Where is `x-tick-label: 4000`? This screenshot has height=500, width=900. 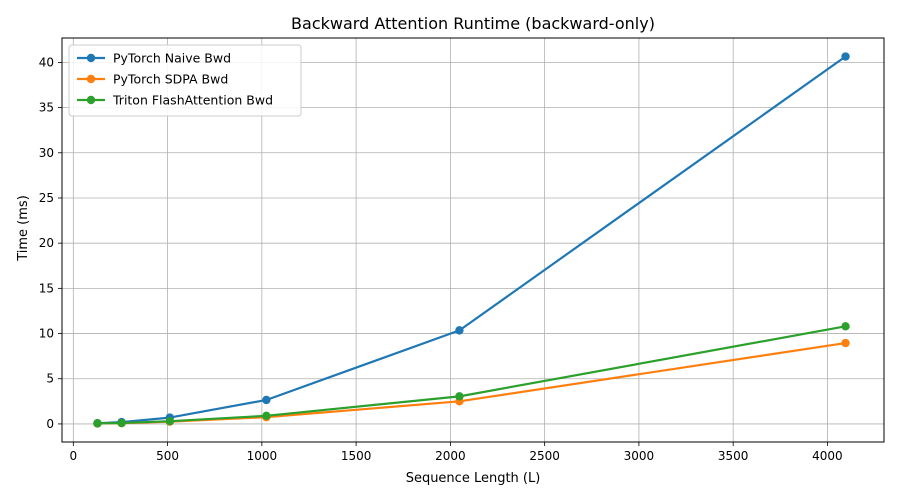
x-tick-label: 4000 is located at coordinates (827, 456).